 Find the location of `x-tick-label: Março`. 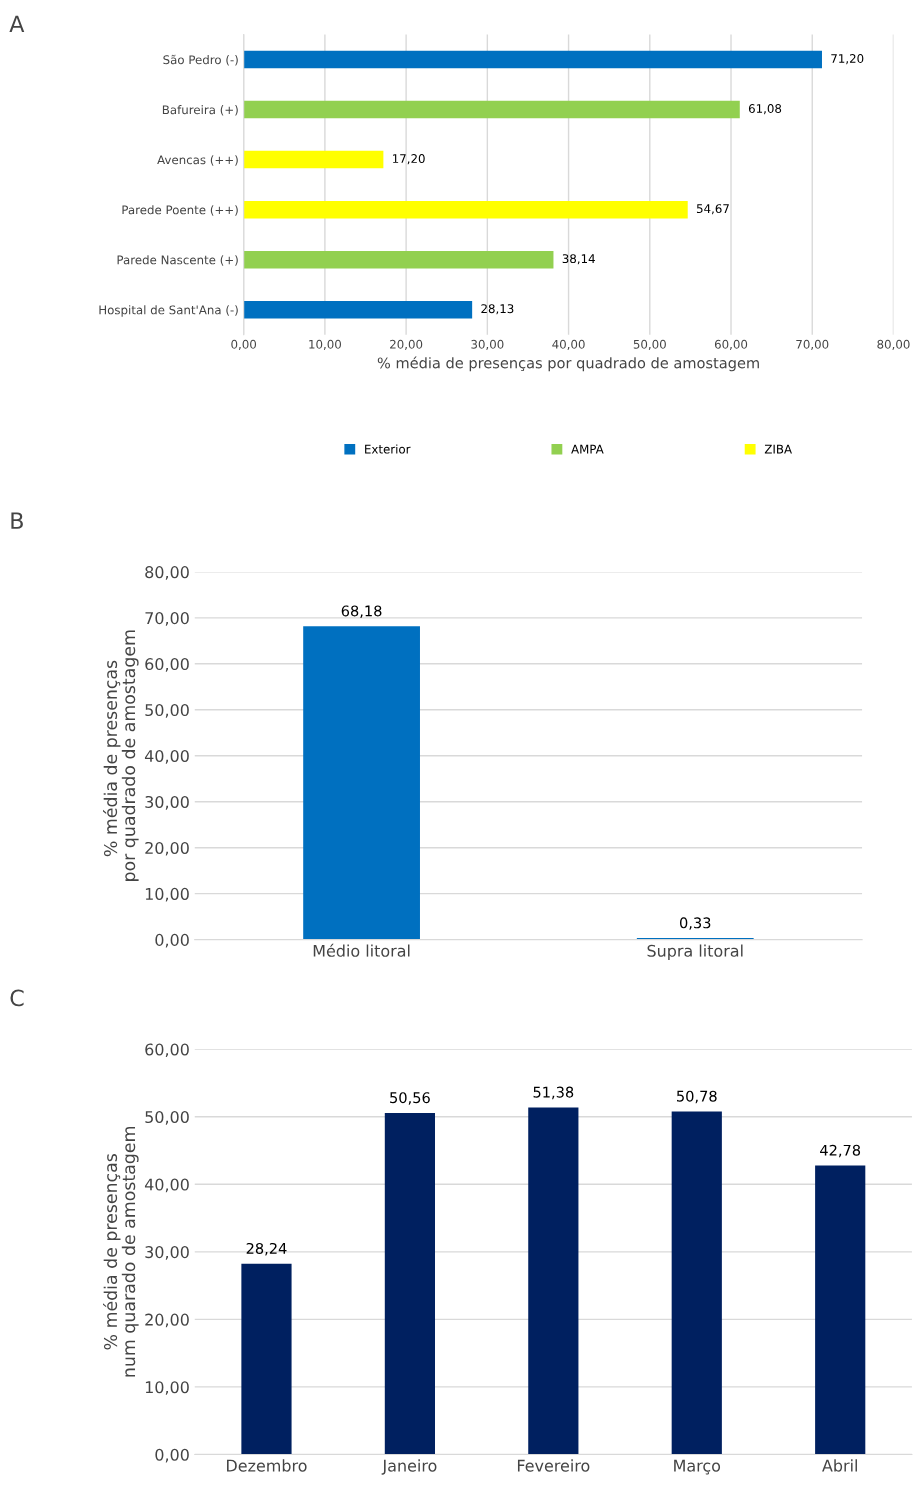

x-tick-label: Março is located at coordinates (697, 1467).